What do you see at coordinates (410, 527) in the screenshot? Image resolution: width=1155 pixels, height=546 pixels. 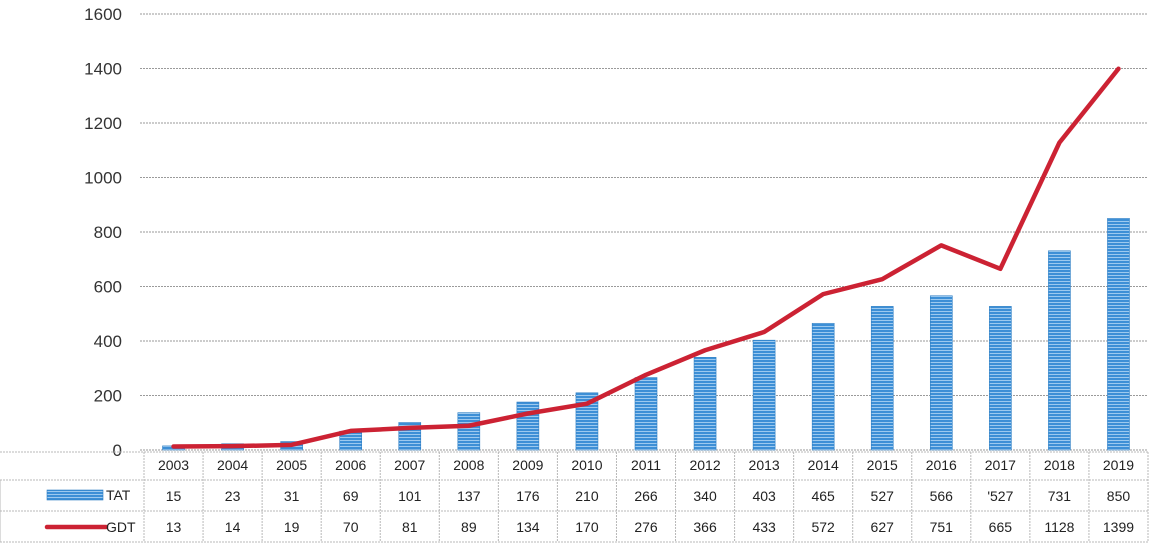 I see `table-cell-gdt: 81` at bounding box center [410, 527].